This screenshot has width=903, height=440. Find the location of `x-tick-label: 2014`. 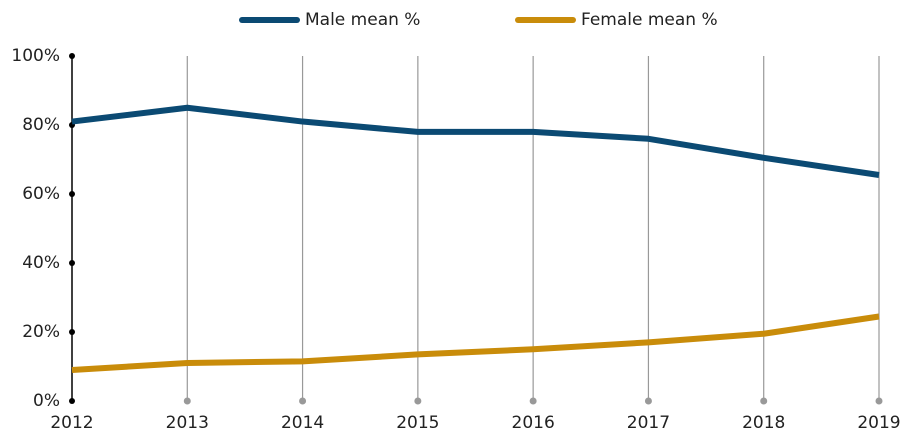

x-tick-label: 2014 is located at coordinates (302, 423).